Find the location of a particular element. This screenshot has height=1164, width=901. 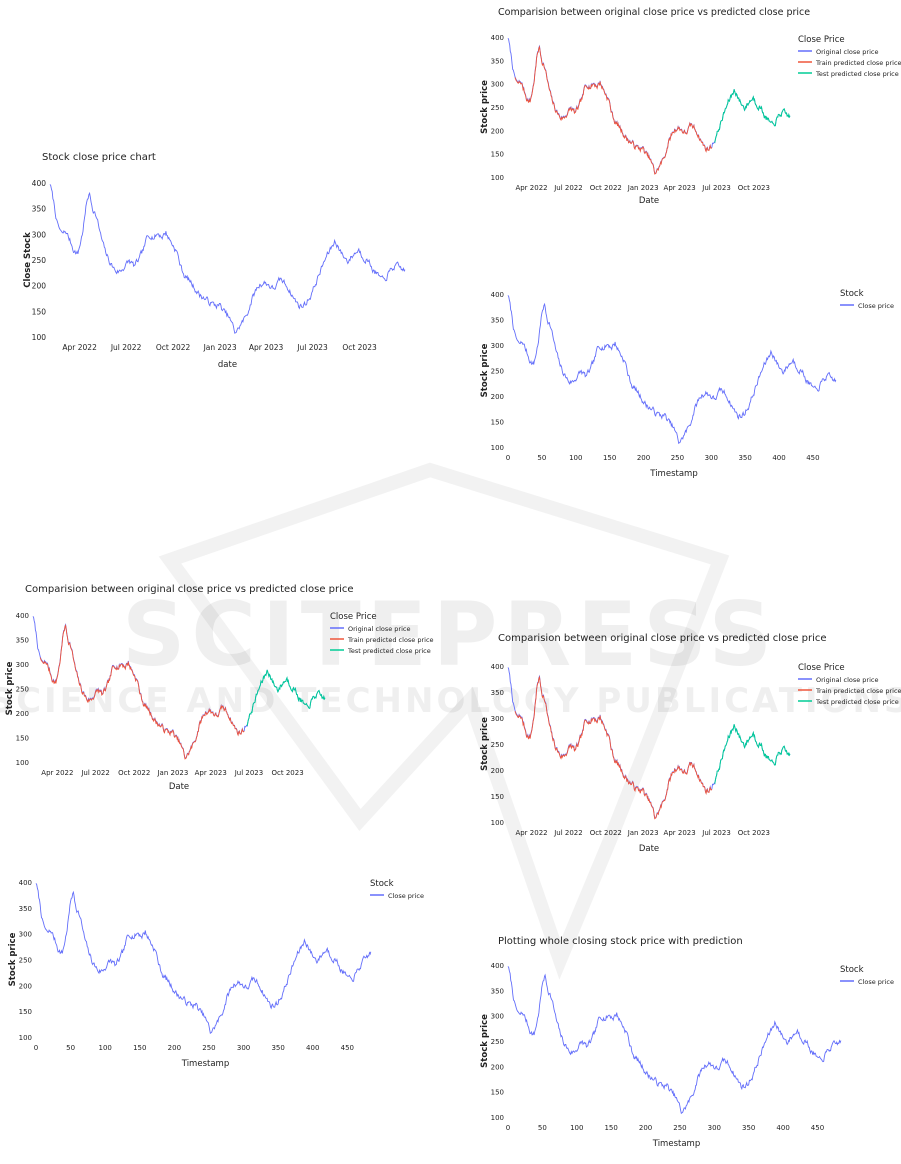

x-axis-label: Date is located at coordinates (179, 787).